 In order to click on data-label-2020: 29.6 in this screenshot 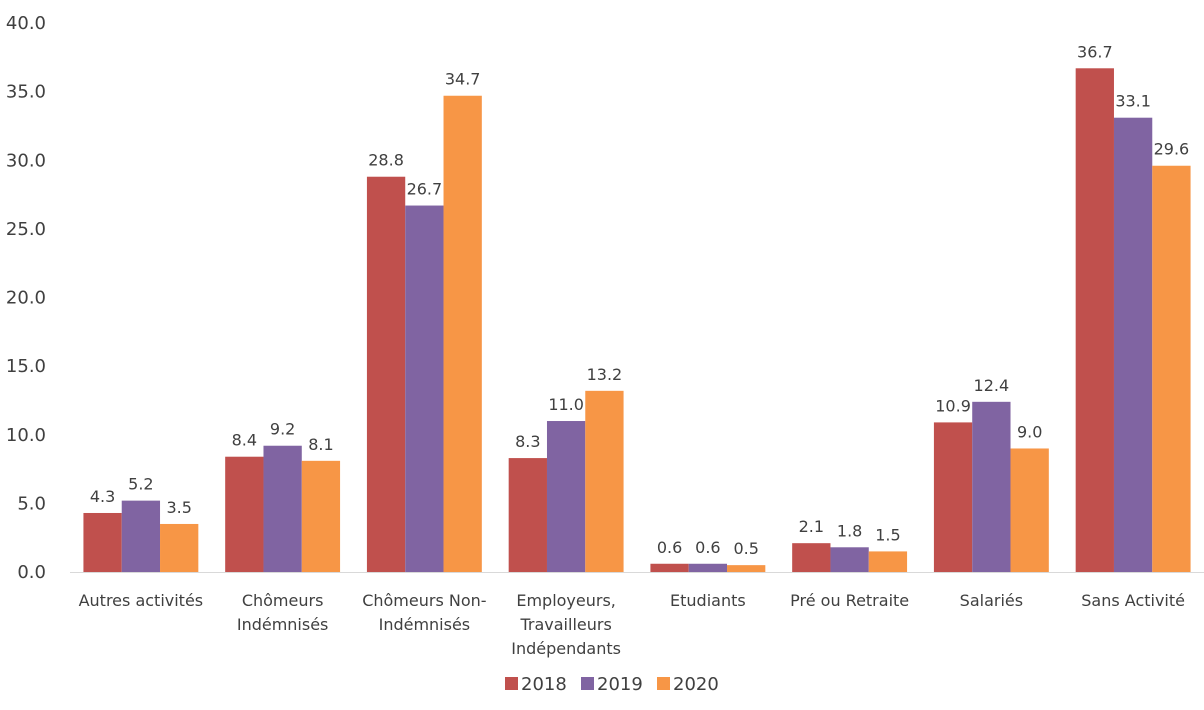, I will do `click(1172, 149)`.